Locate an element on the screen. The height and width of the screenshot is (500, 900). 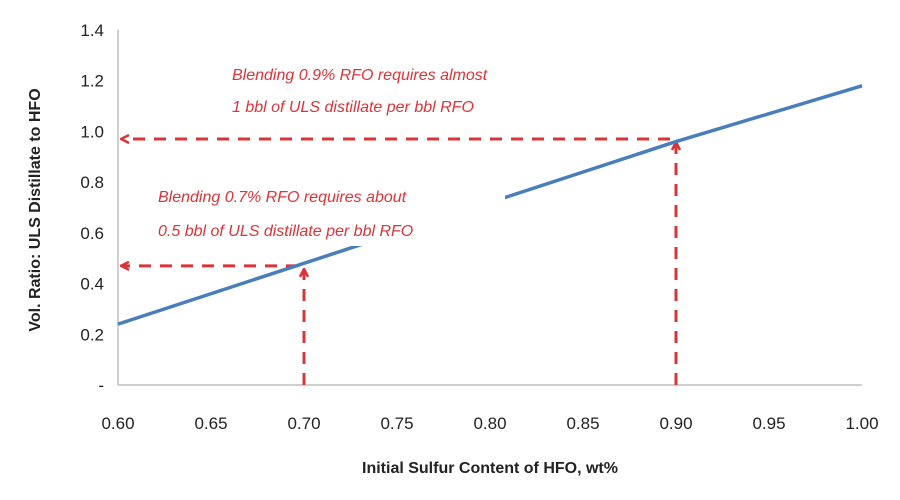
x-tick-label: 0.65 is located at coordinates (210, 423).